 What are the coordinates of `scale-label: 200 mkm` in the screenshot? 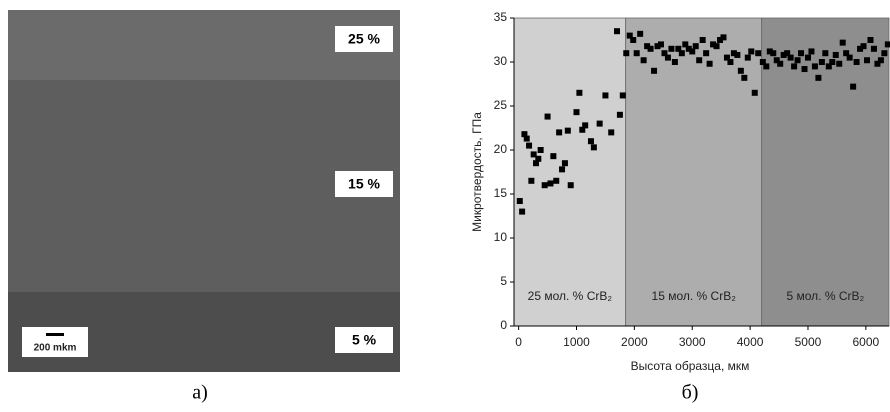 It's located at (55, 348).